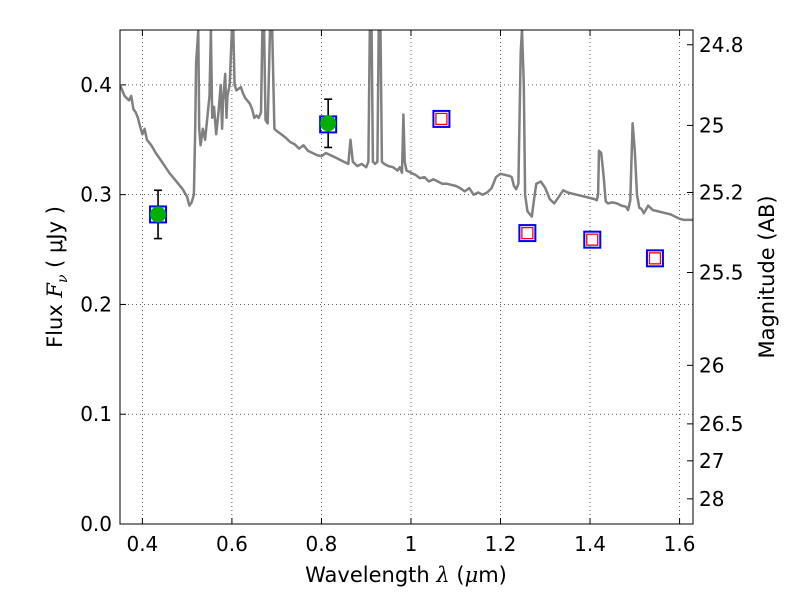 The image size is (800, 600). What do you see at coordinates (590, 544) in the screenshot?
I see `x-tick-label: 1.4` at bounding box center [590, 544].